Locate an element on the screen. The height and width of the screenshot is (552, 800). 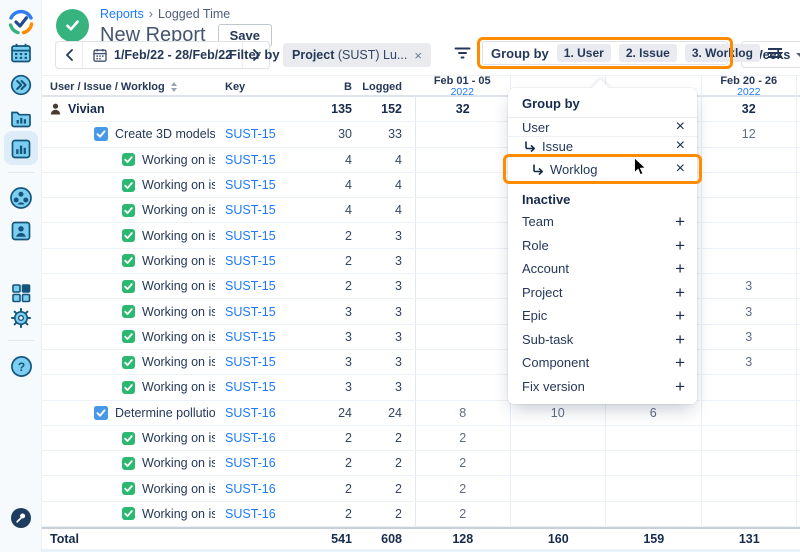
prev-period-button is located at coordinates (69, 55).